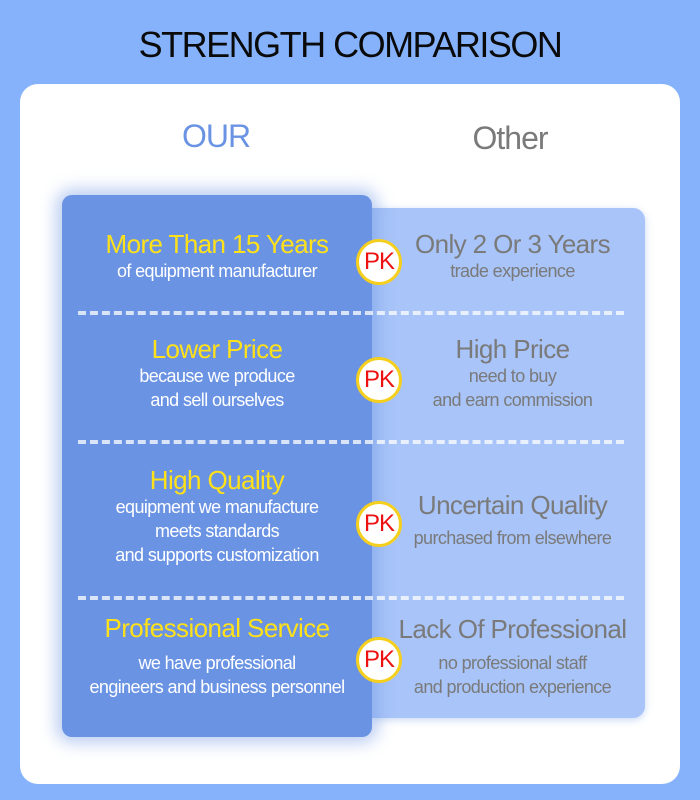 The image size is (700, 800). I want to click on other-line: and earn commission, so click(512, 400).